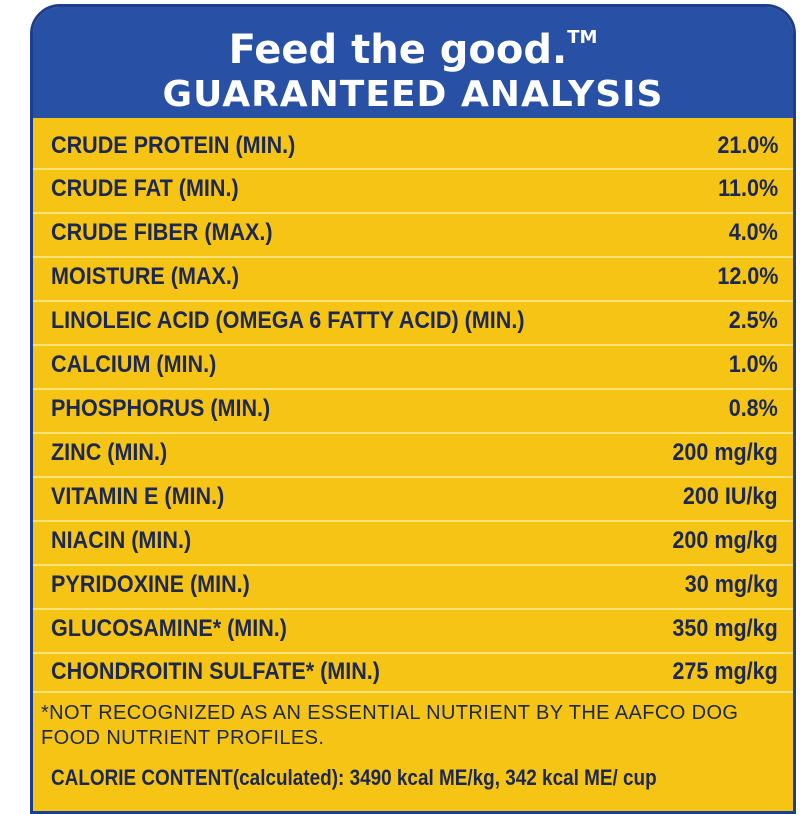 This screenshot has height=814, width=800. I want to click on nutrient-value: 200 IU/kg, so click(730, 497).